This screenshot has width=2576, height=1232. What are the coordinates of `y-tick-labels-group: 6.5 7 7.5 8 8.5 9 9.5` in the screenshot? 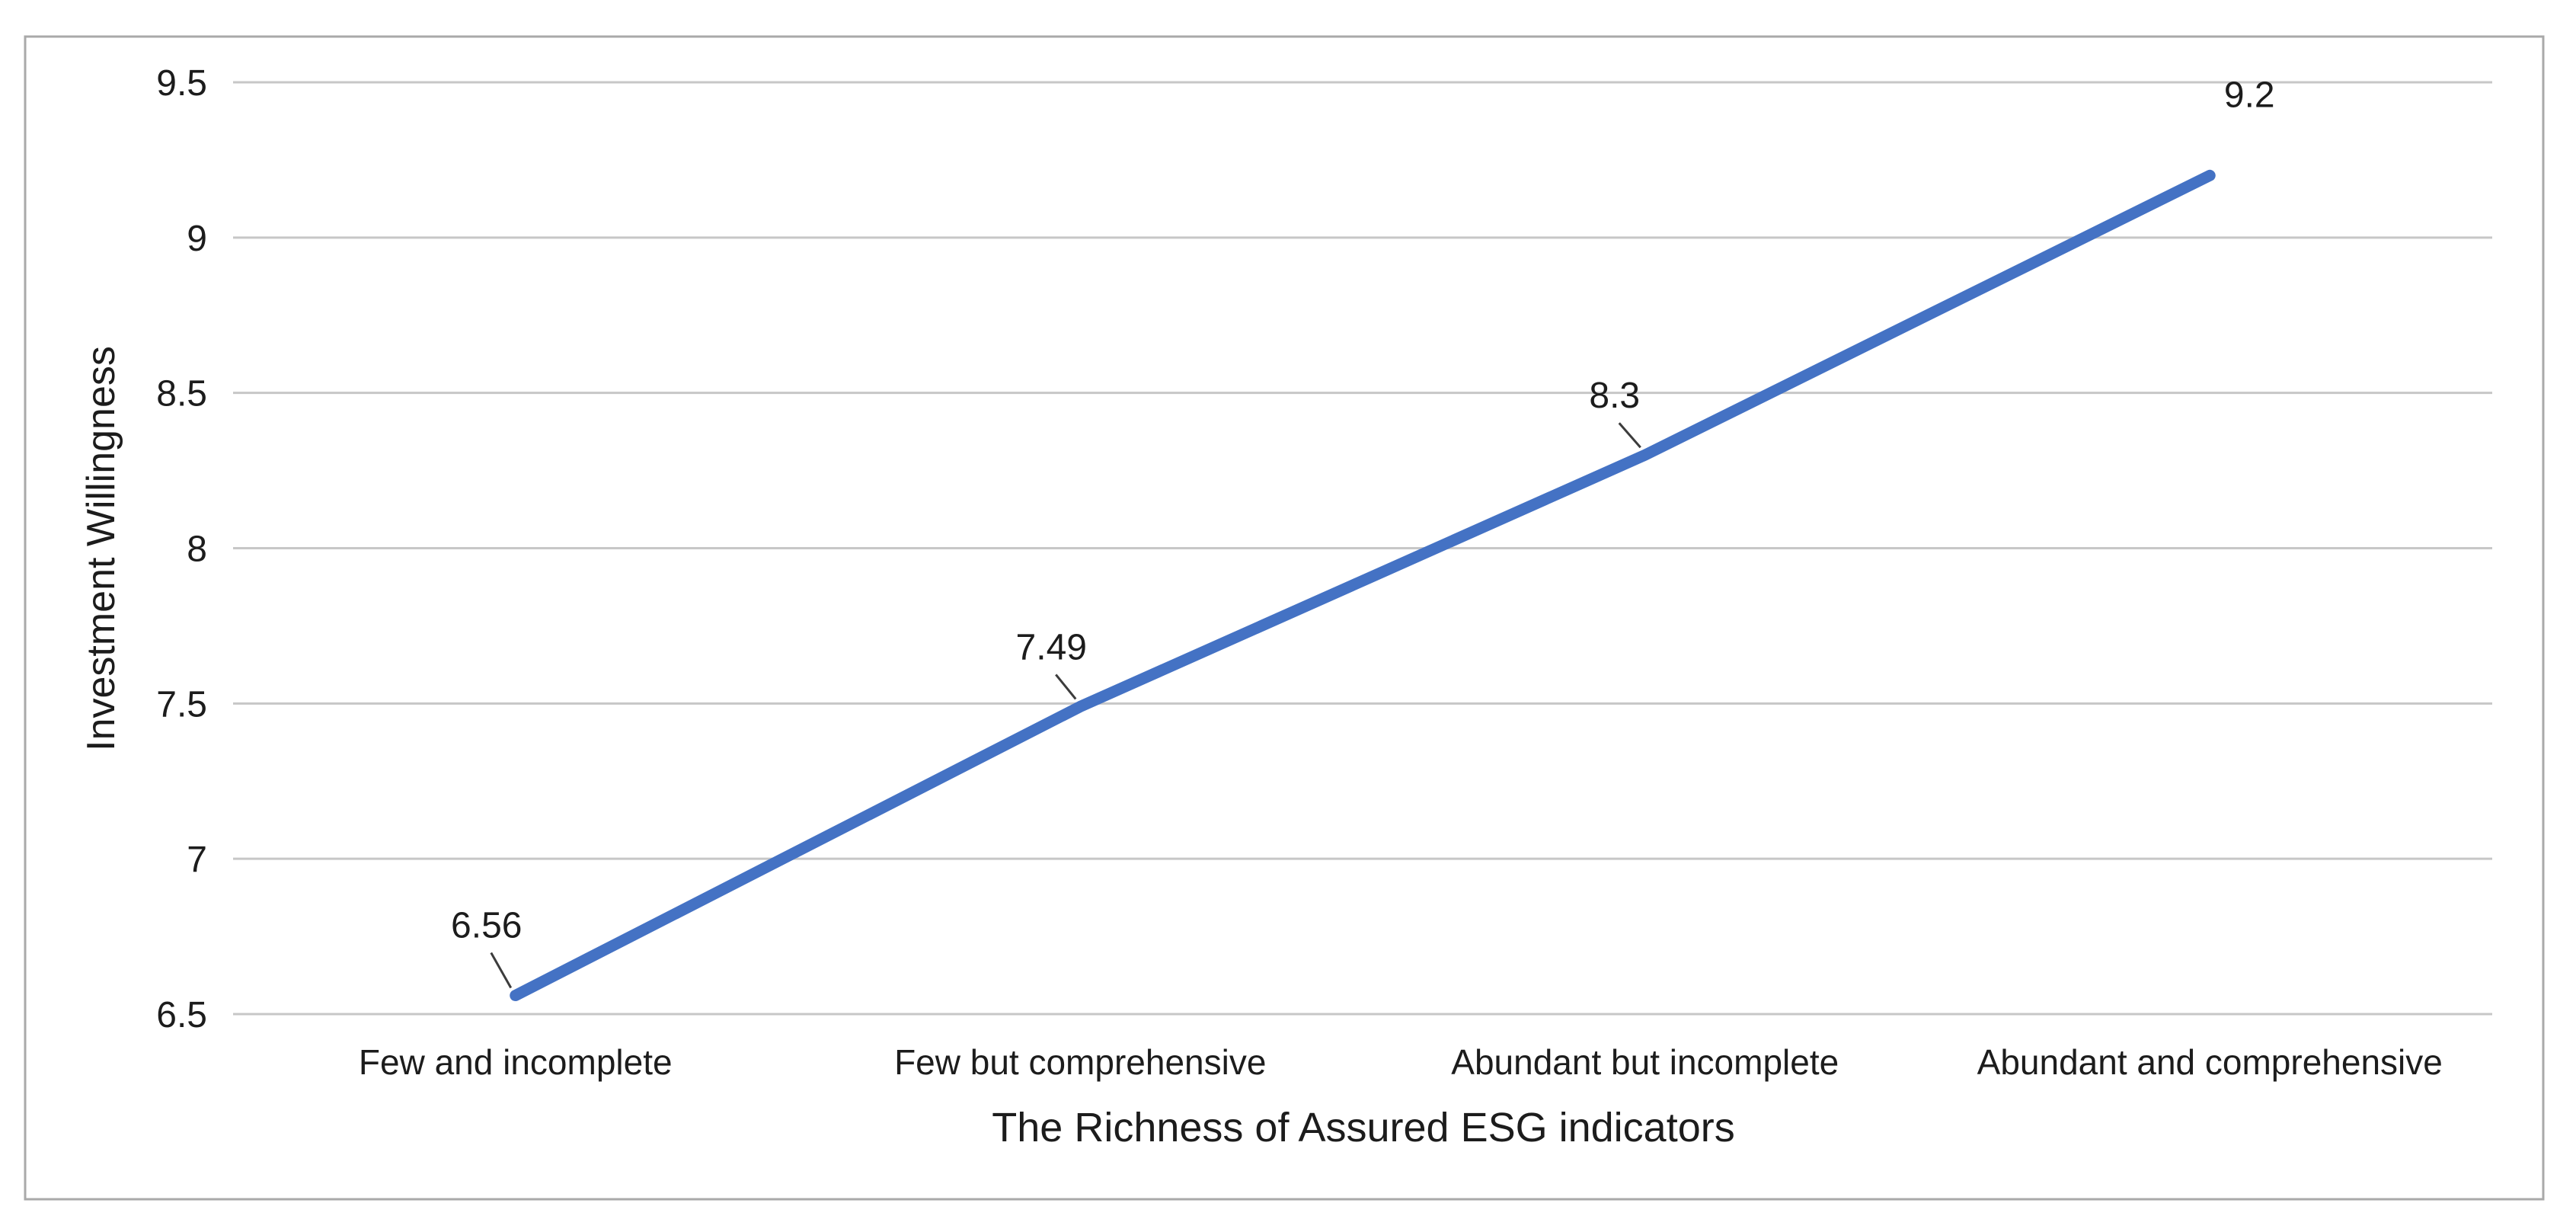 It's located at (181, 549).